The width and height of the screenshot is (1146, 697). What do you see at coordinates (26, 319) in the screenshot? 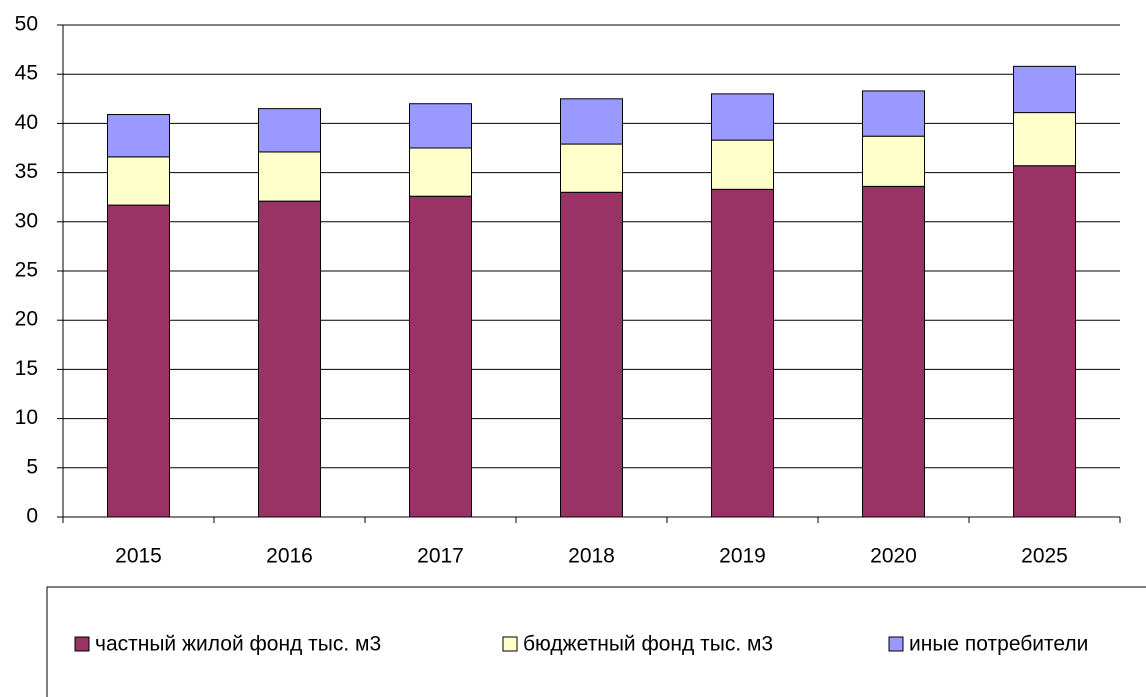
I see `y-tick-label: 20` at bounding box center [26, 319].